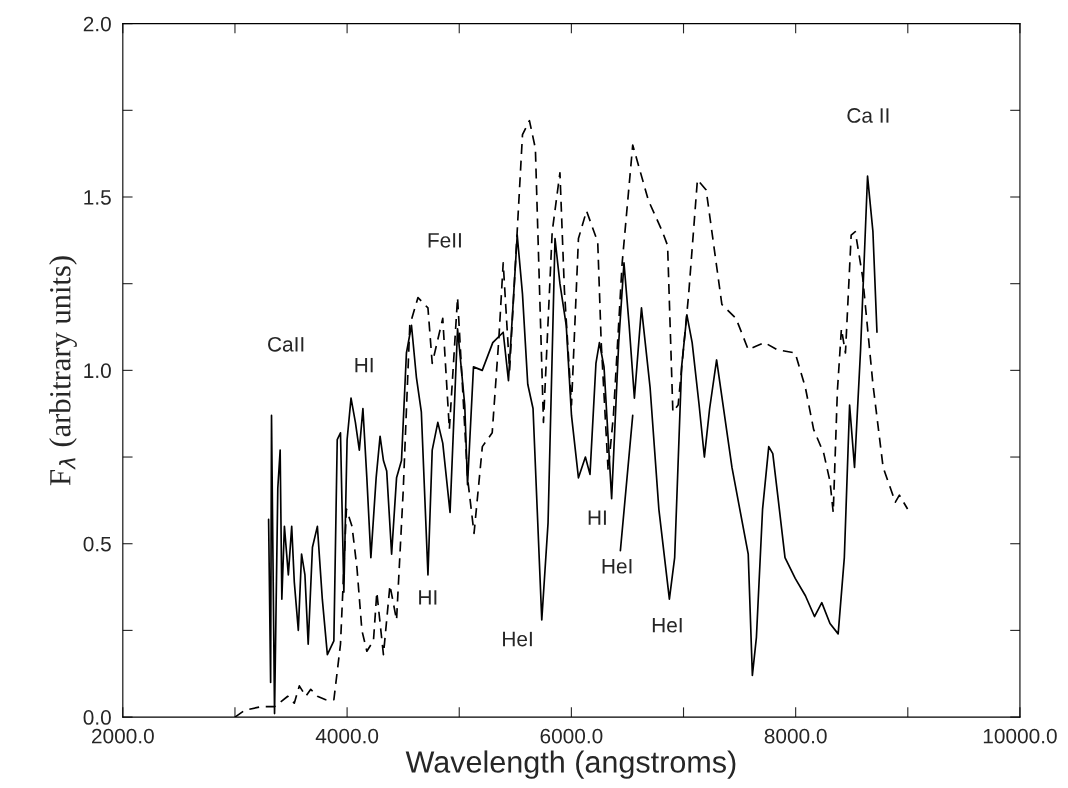  What do you see at coordinates (97, 197) in the screenshot?
I see `y-tick-label: 1.5` at bounding box center [97, 197].